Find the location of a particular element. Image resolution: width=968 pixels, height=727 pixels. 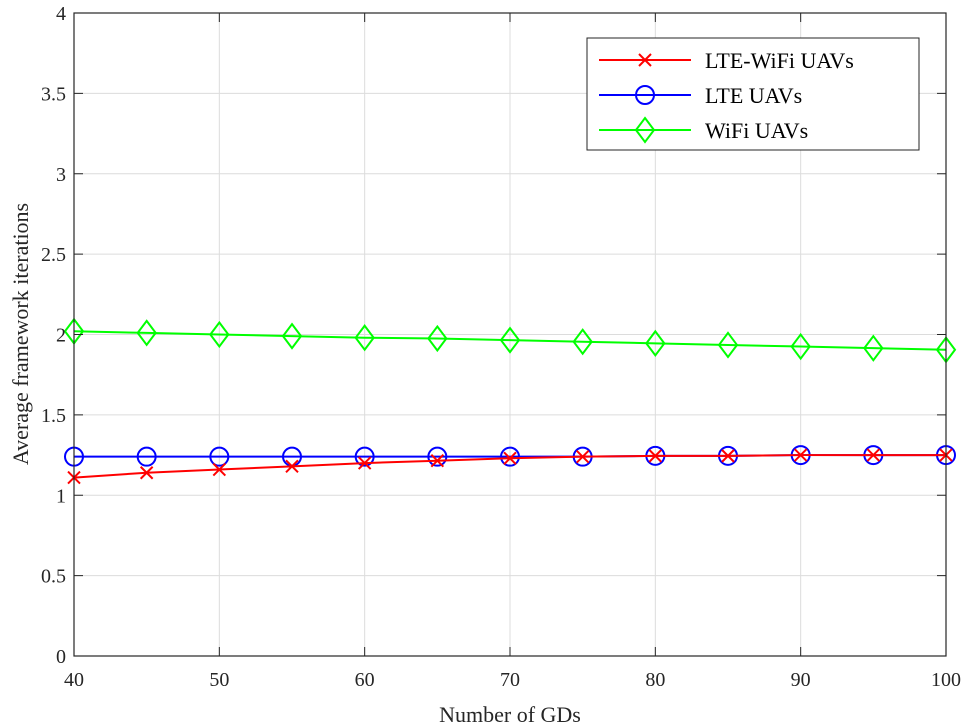

y-tick-label: 3 is located at coordinates (61, 175).